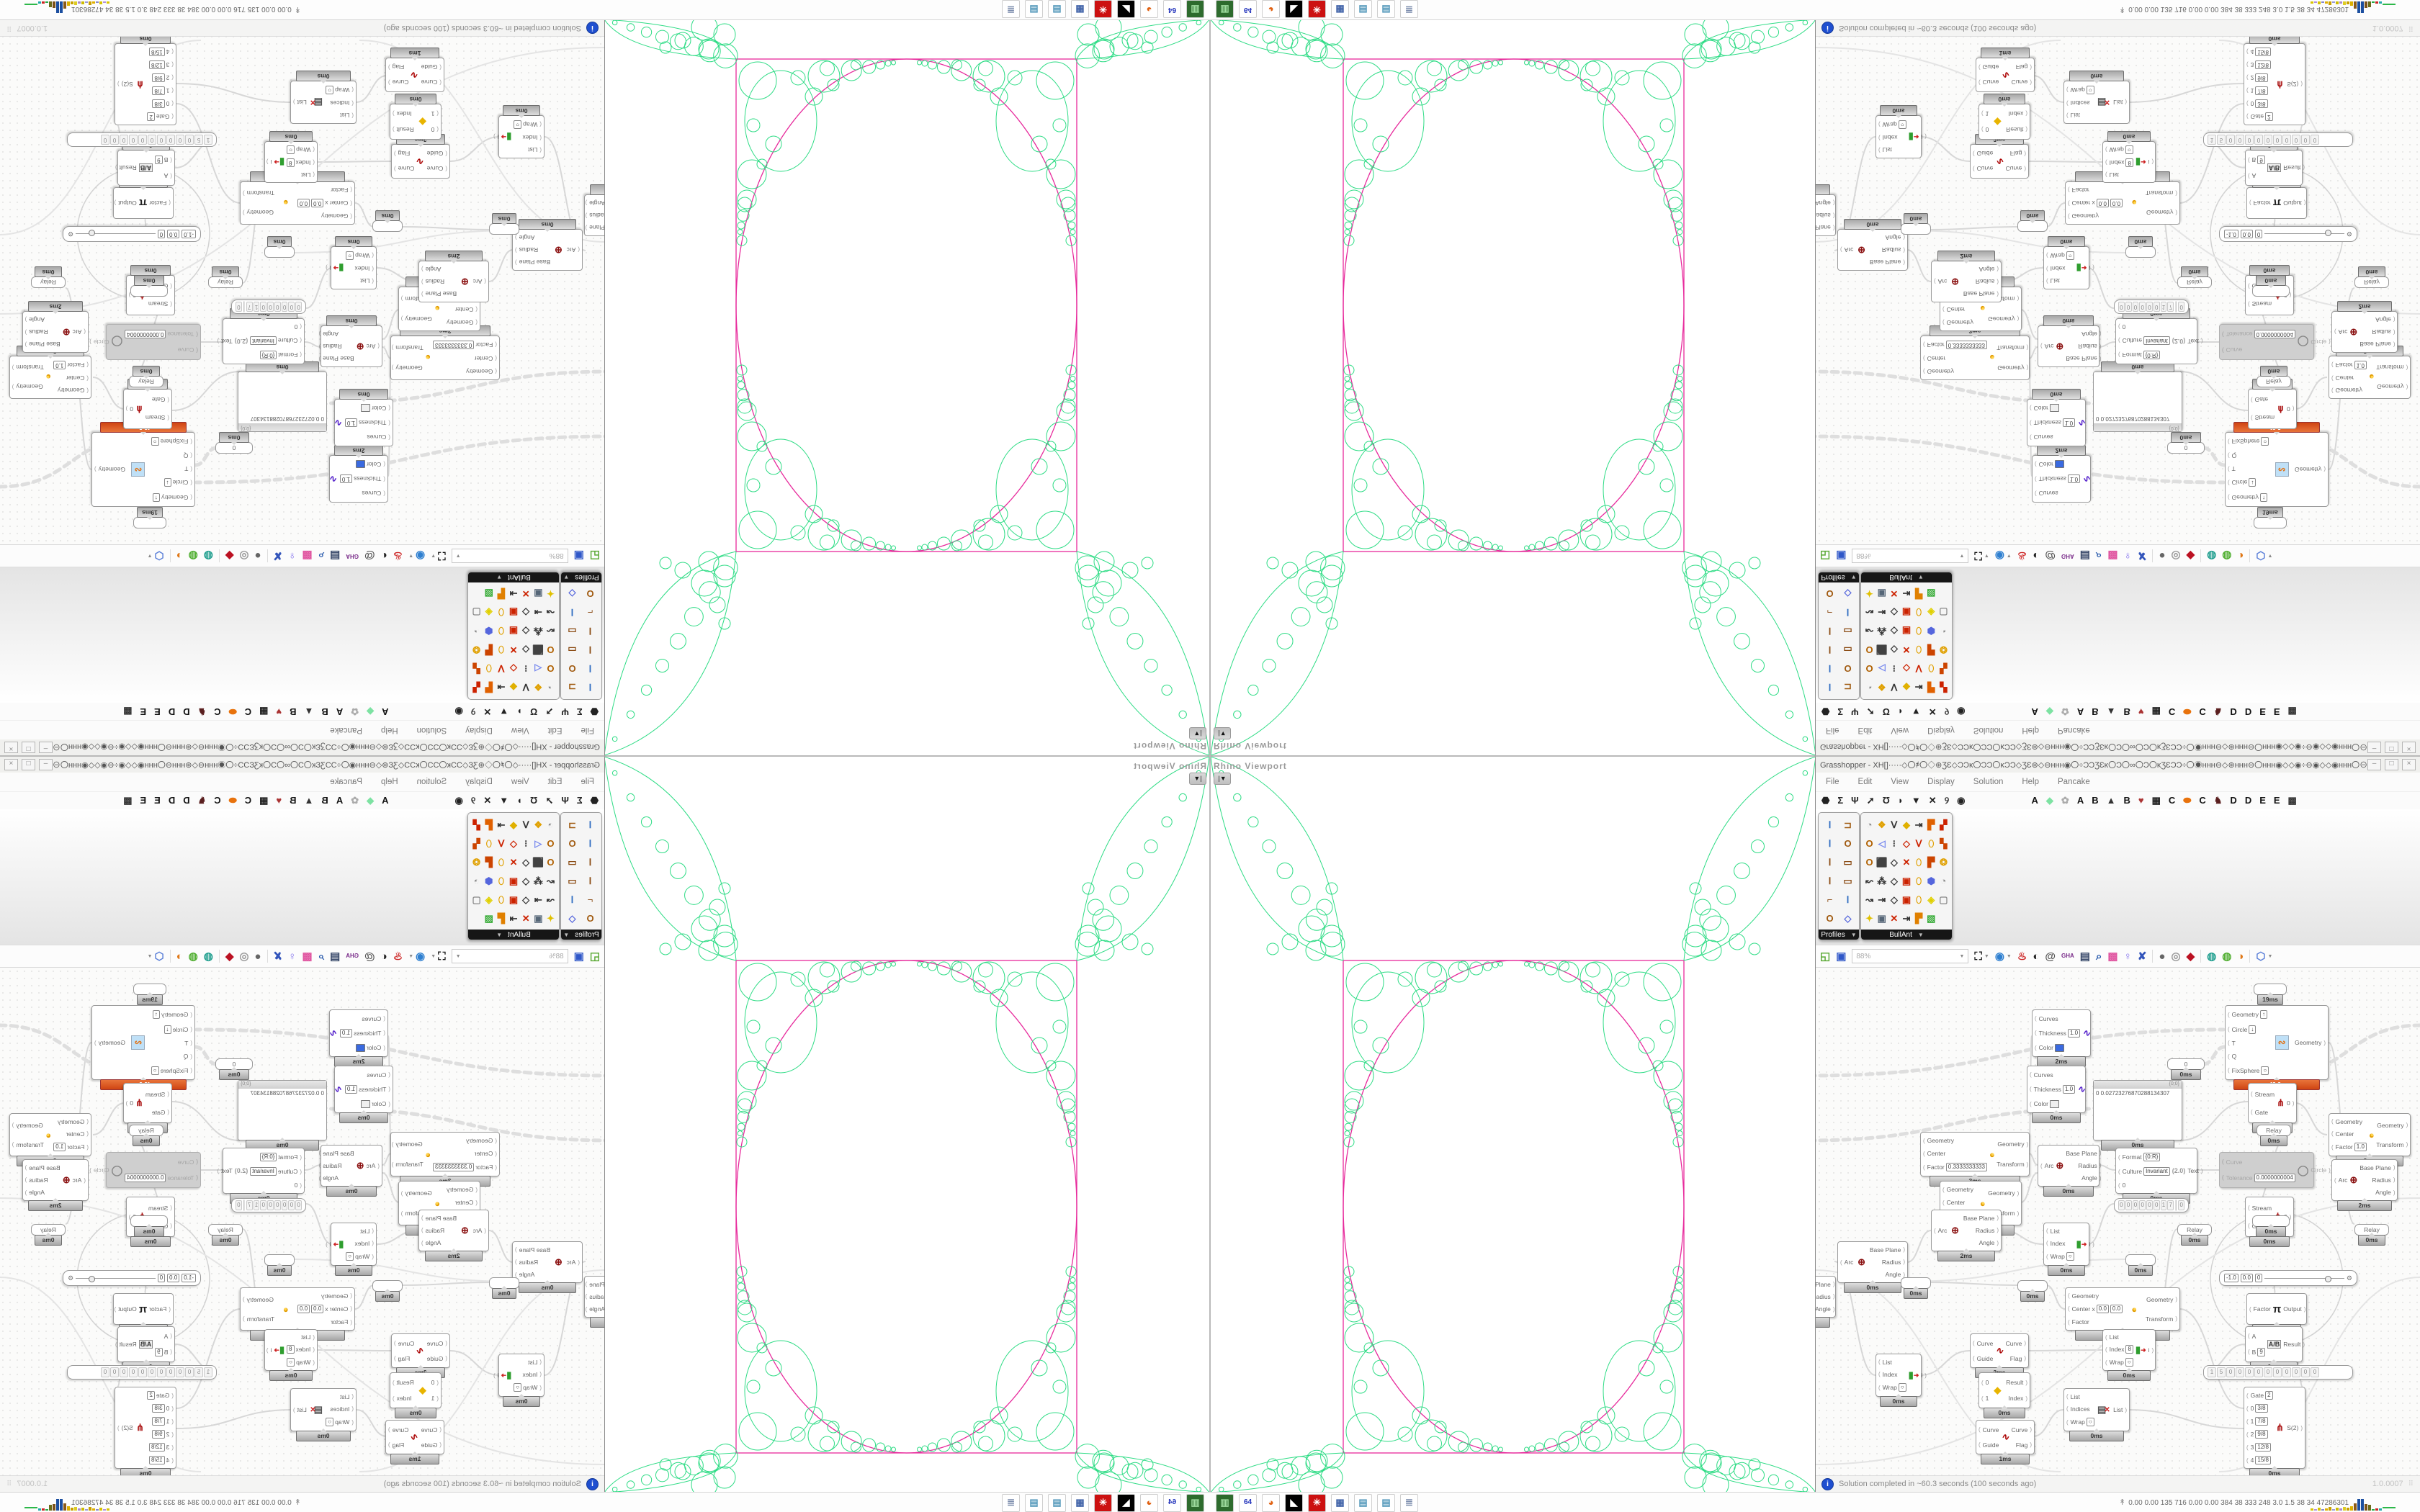  I want to click on component-tab-icon: ♞, so click(202, 711).